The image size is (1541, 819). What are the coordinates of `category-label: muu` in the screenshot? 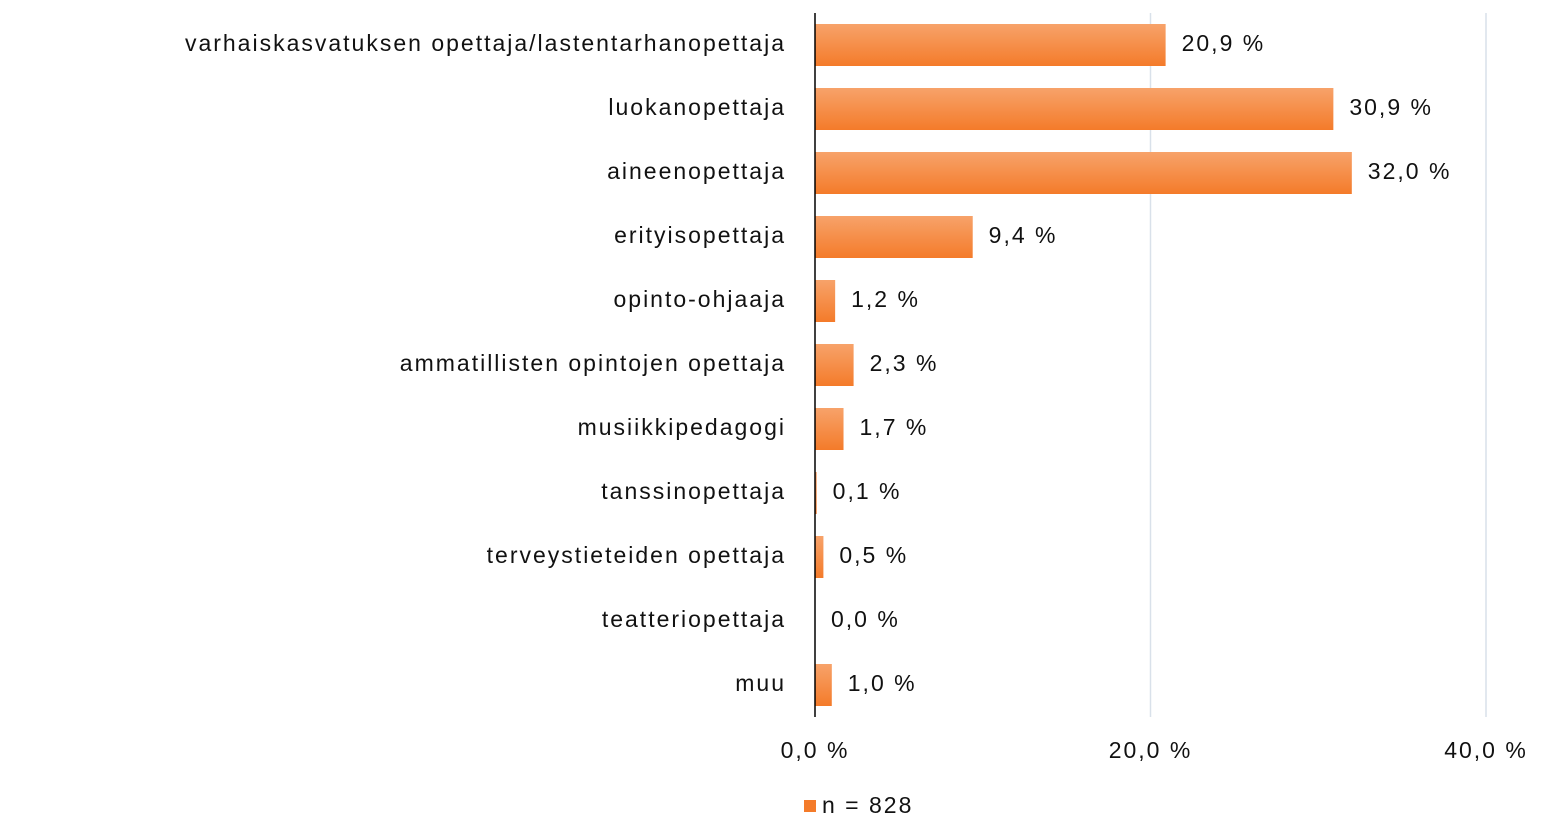 It's located at (760, 683).